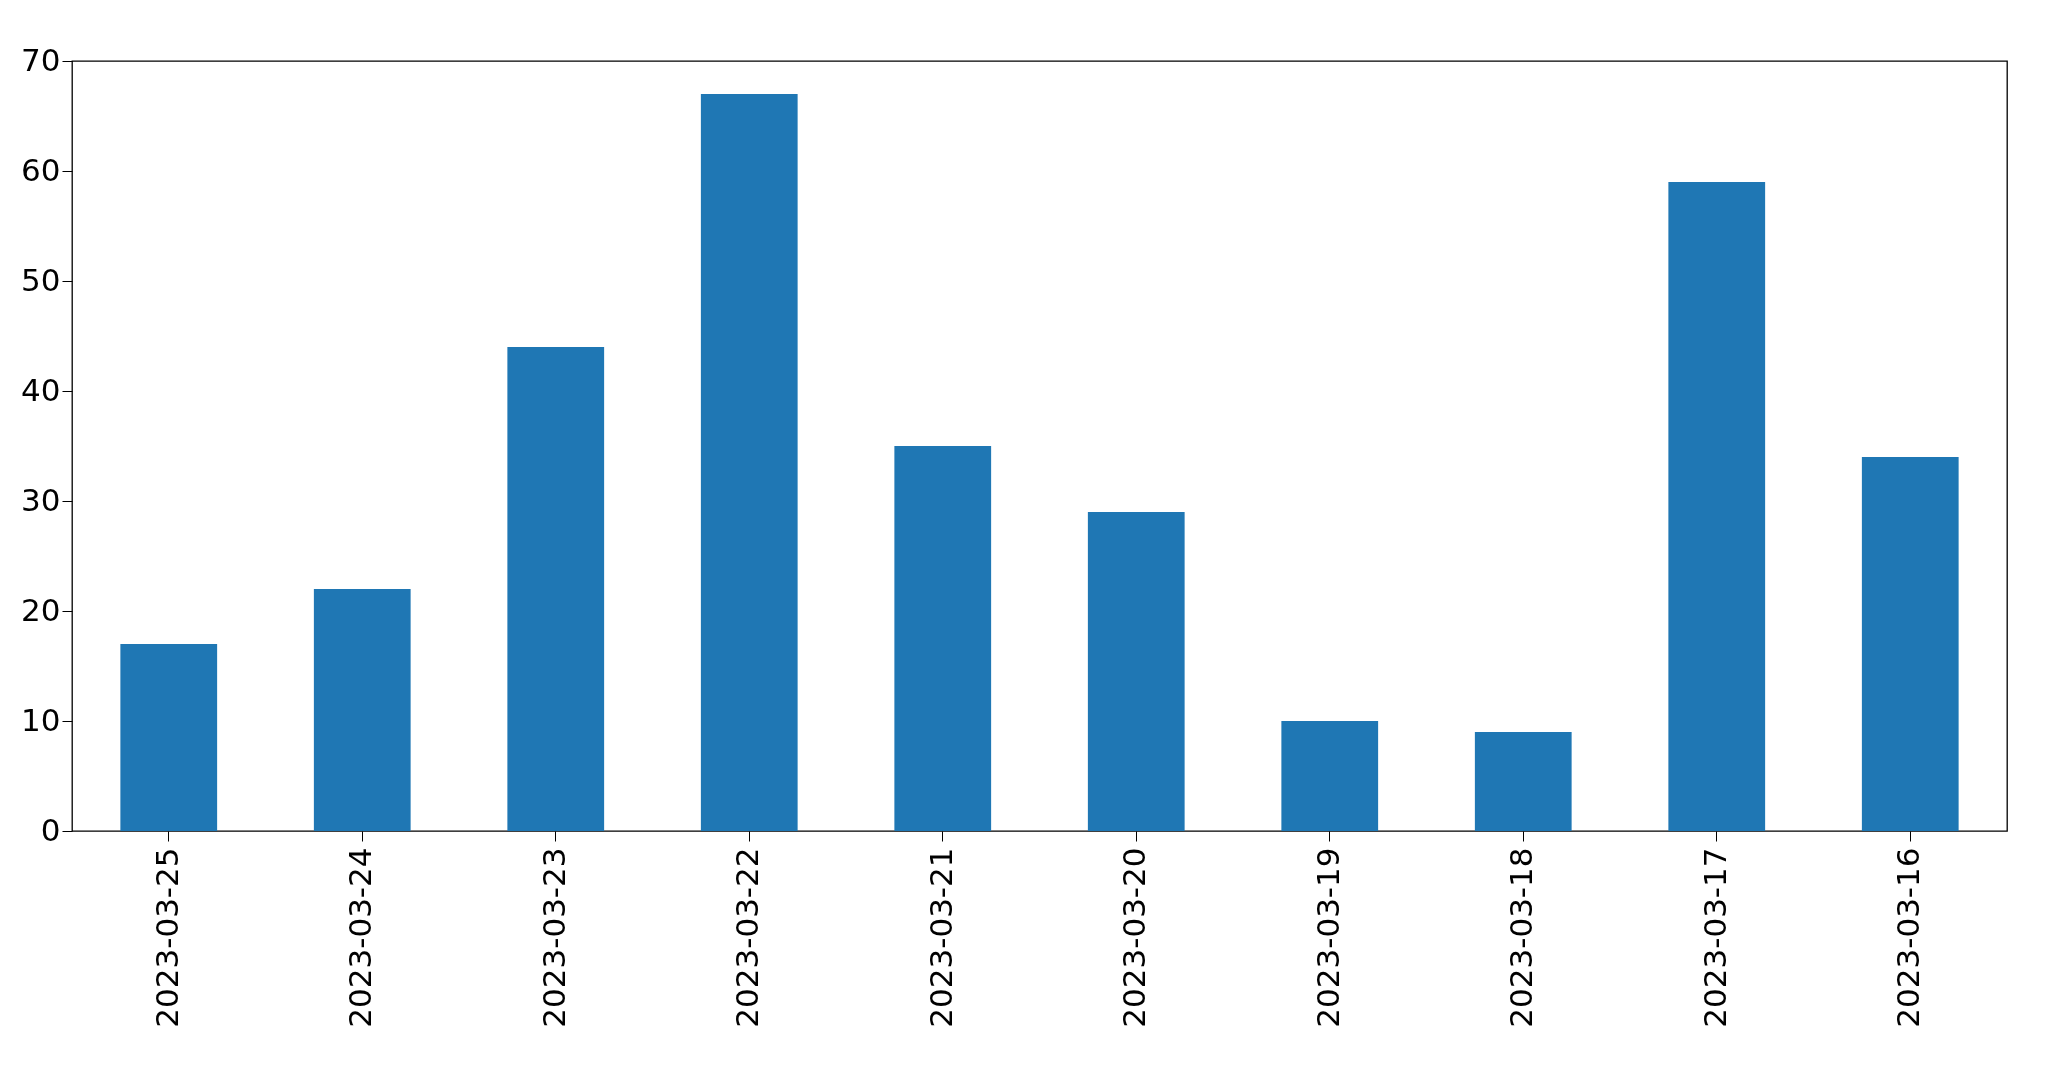  I want to click on y-tick-label: 20, so click(41, 609).